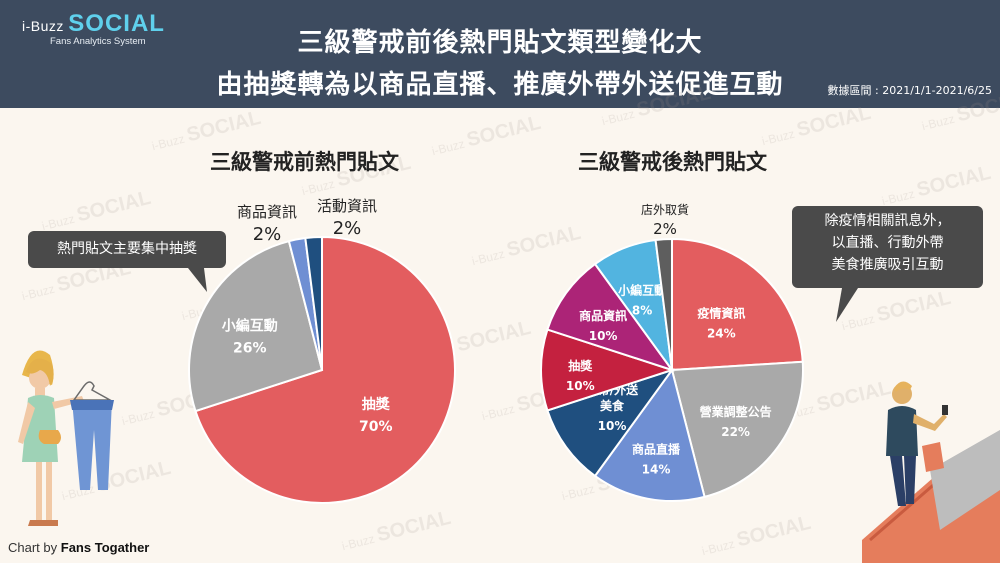 The width and height of the screenshot is (1000, 563). What do you see at coordinates (580, 365) in the screenshot?
I see `slice-label-1-4: 抽獎` at bounding box center [580, 365].